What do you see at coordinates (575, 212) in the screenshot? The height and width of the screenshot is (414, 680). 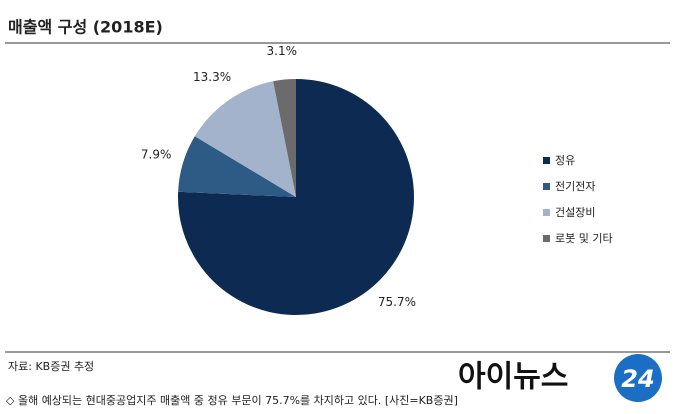 I see `legend-label: 건설장비` at bounding box center [575, 212].